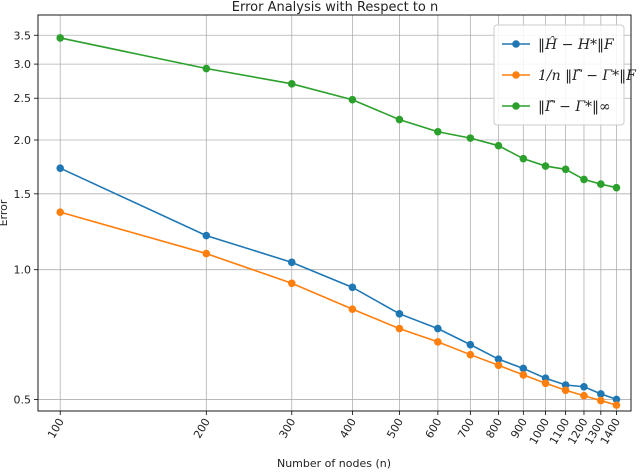 This screenshot has width=640, height=472. I want to click on legend-label: 1/n ‖Γ̂ − Γ*‖F, so click(587, 76).